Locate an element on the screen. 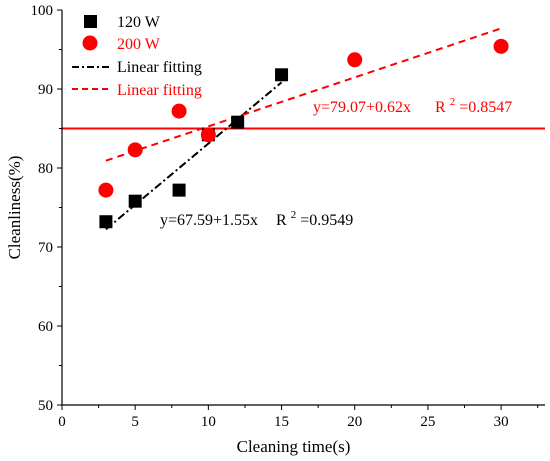 Image resolution: width=550 pixels, height=461 pixels. legend-label-fit-200w: Linear fitting is located at coordinates (159, 90).